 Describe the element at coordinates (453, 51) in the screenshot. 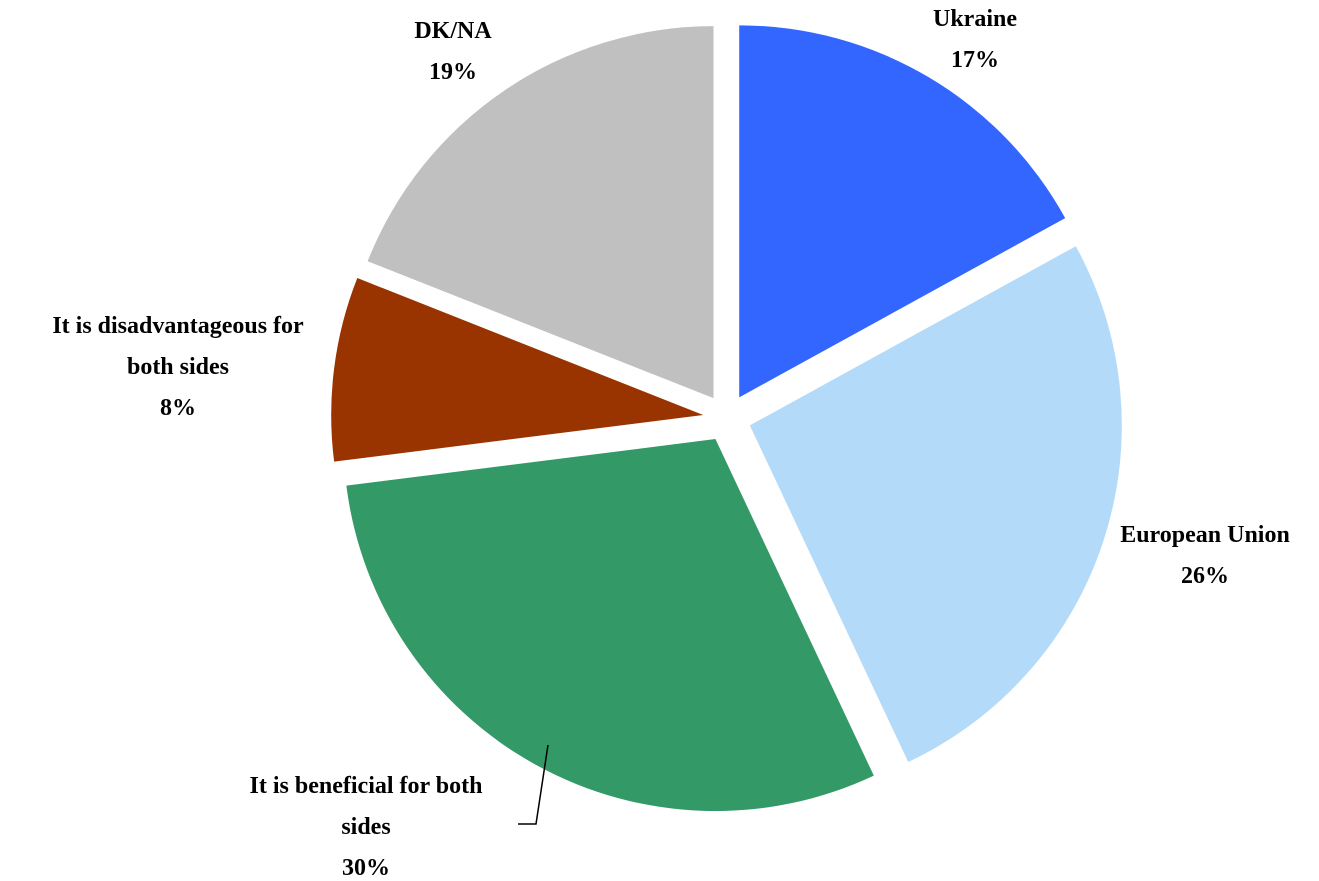

I see `label-dkna: DK/NA 19%` at that location.